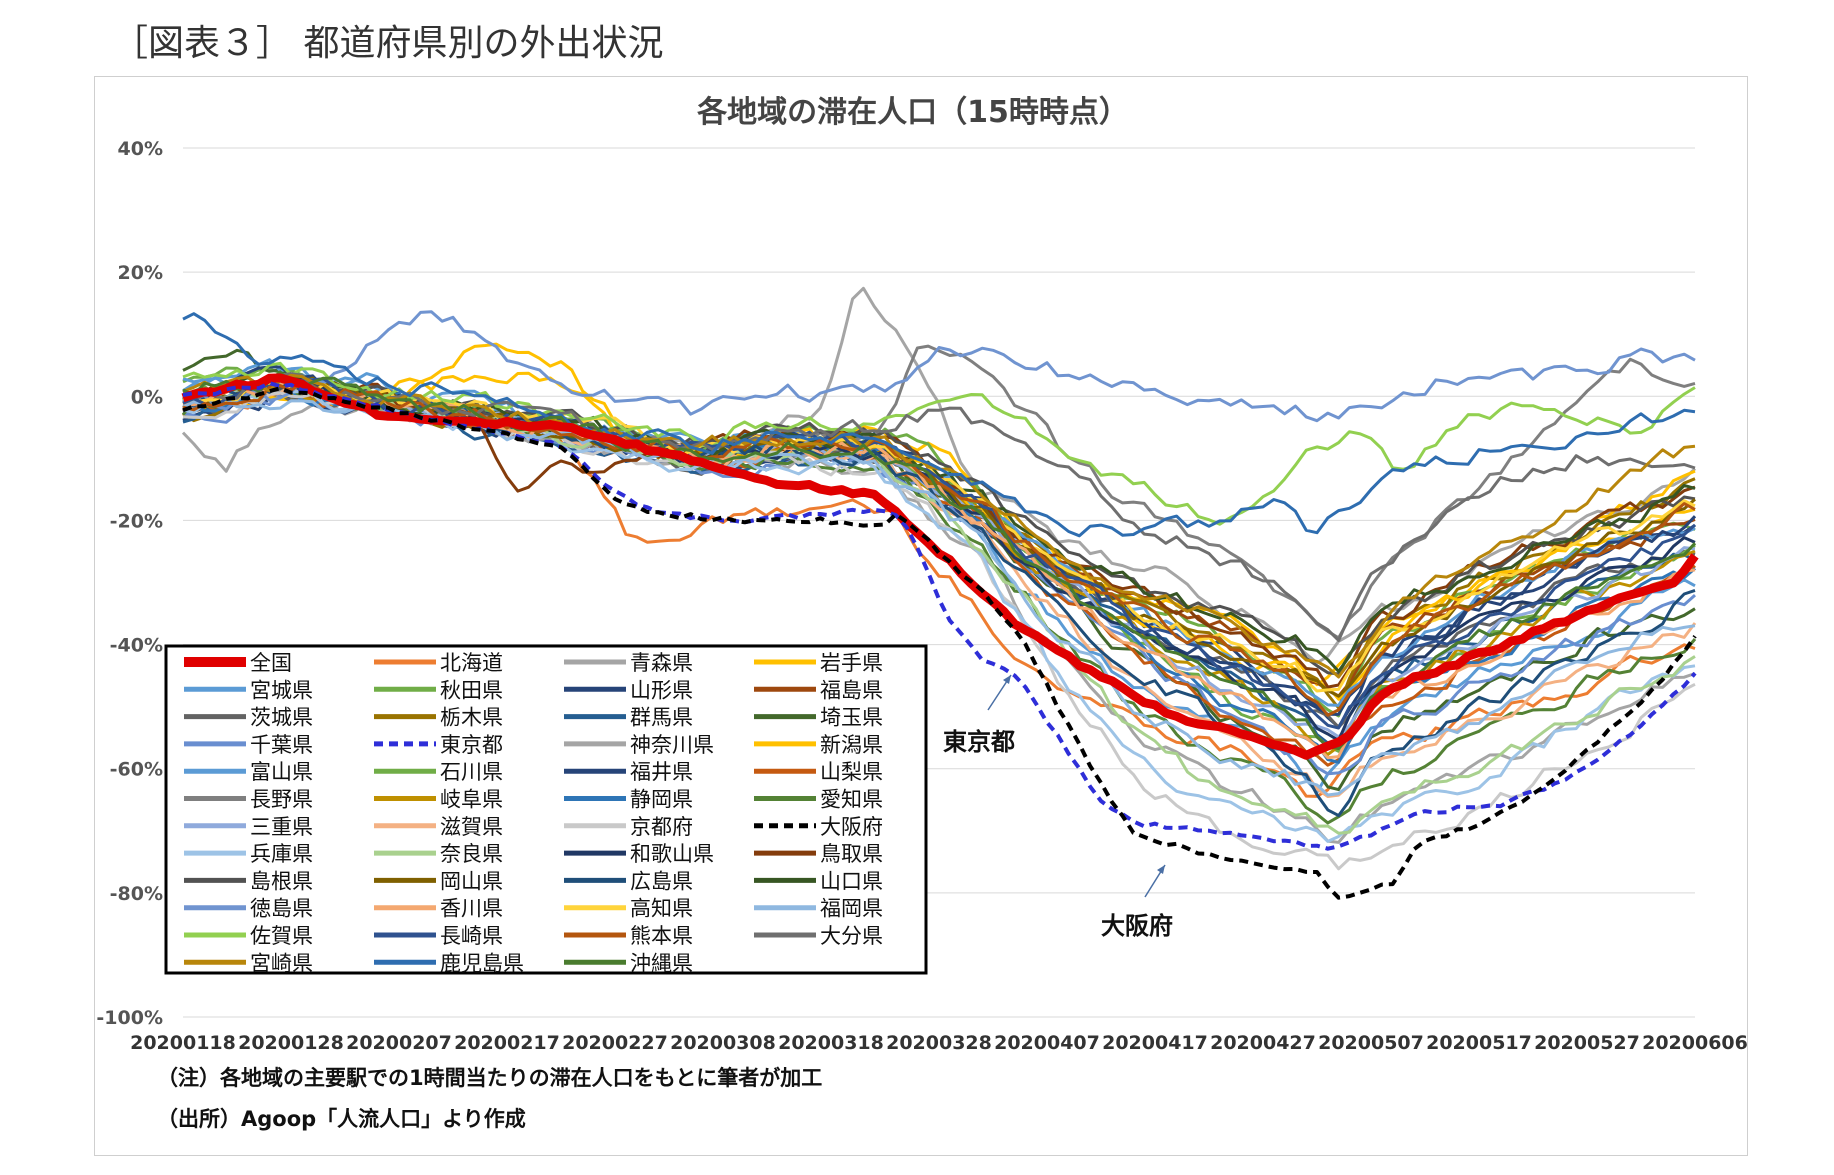  What do you see at coordinates (281, 745) in the screenshot?
I see `legend-label: 千葉県` at bounding box center [281, 745].